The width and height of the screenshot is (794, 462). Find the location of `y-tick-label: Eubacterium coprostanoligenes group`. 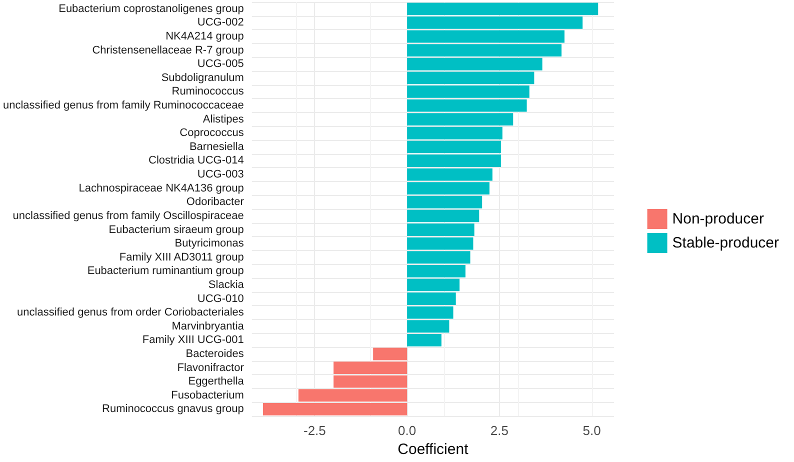

y-tick-label: Eubacterium coprostanoligenes group is located at coordinates (151, 8).